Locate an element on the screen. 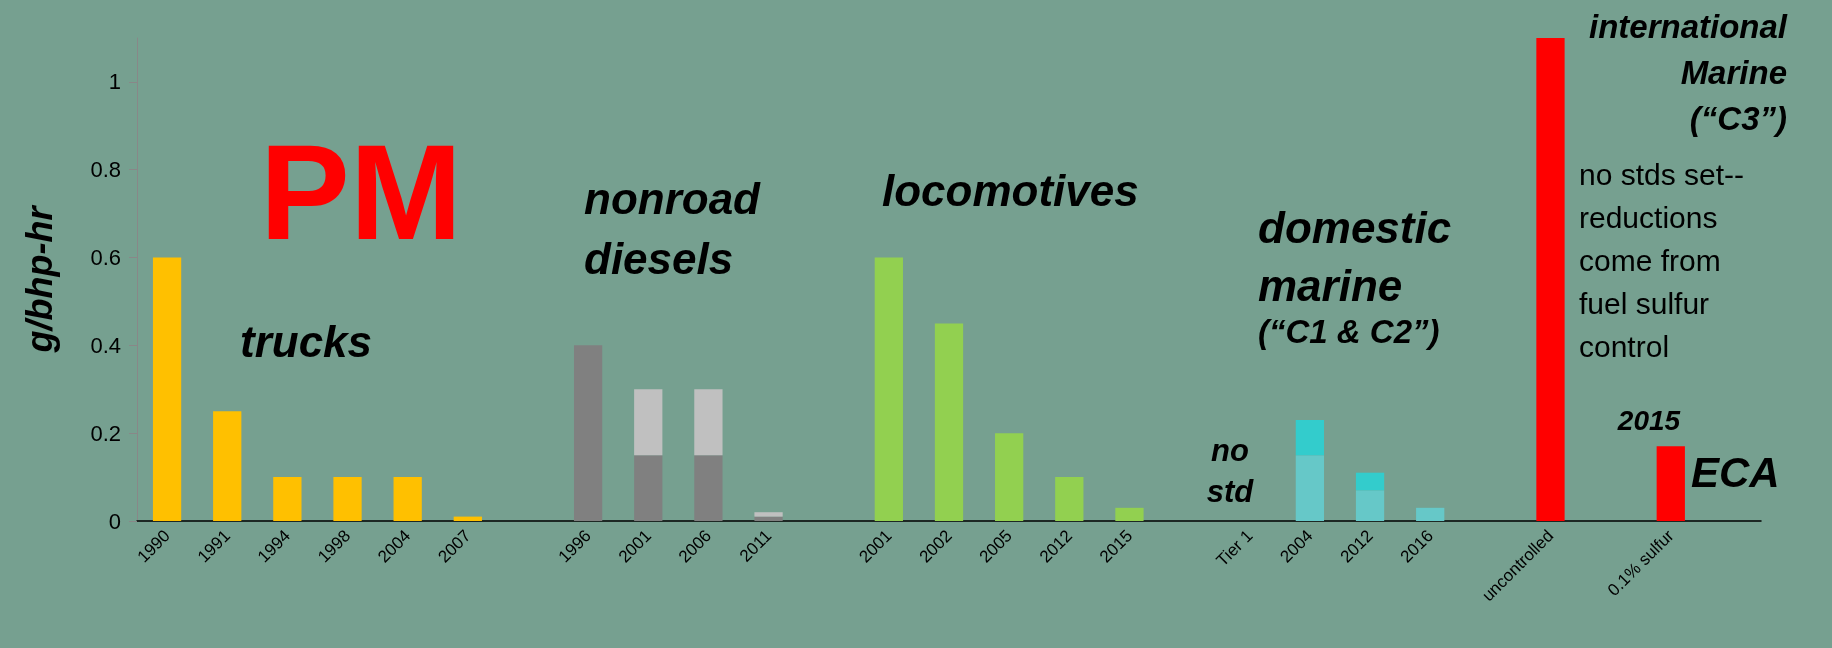 The width and height of the screenshot is (1832, 648). annotation: trucks is located at coordinates (306, 341).